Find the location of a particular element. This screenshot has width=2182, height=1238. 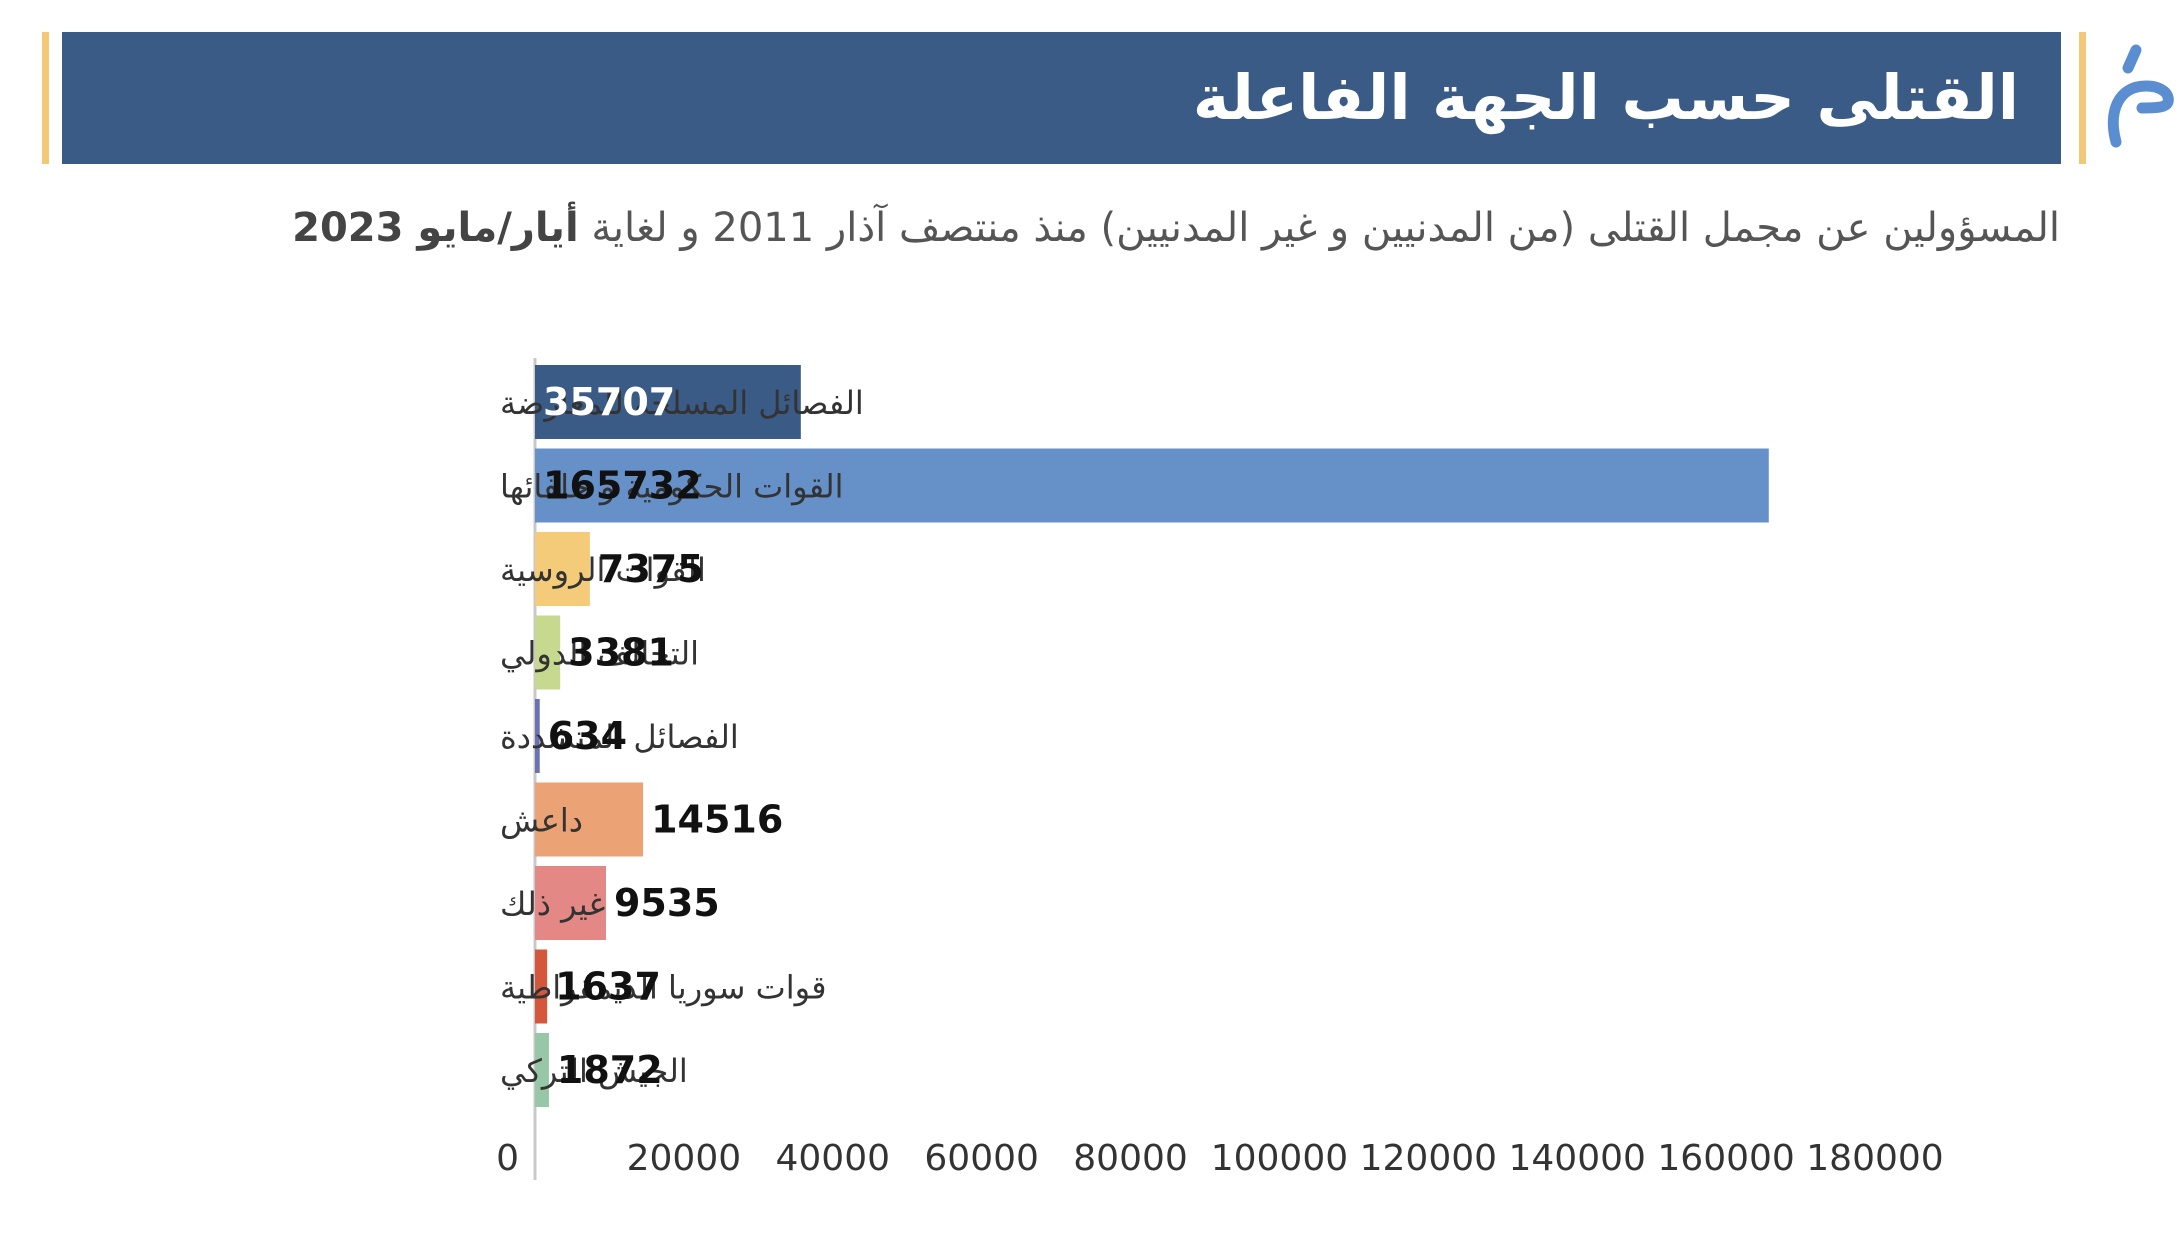

subtitle-date: أيار/مايو 2023 is located at coordinates (435, 228).